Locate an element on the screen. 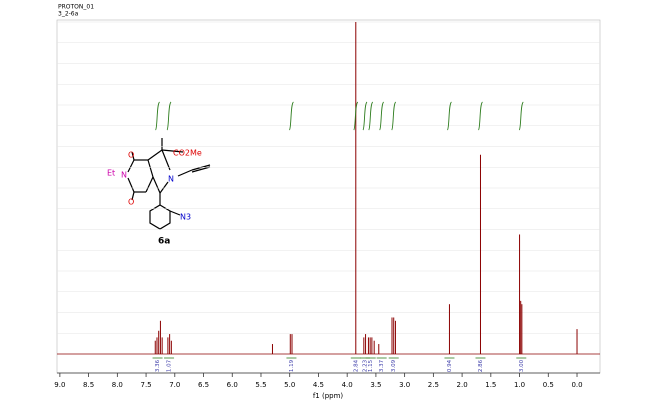 The width and height of the screenshot is (655, 413). integral-label: 1.19 is located at coordinates (292, 365).